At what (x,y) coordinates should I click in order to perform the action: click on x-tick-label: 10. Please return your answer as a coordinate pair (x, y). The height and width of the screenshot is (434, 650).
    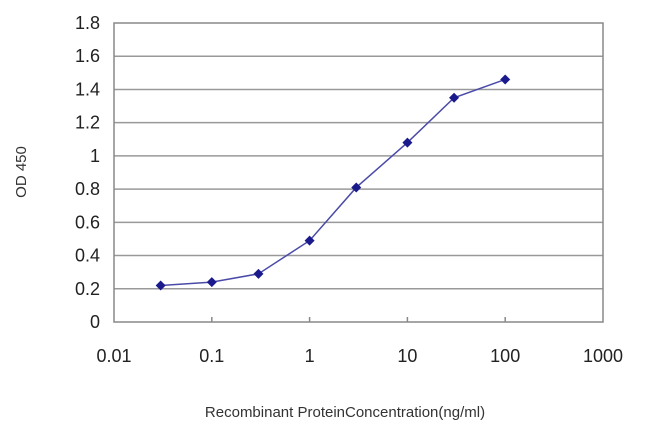
    Looking at the image, I should click on (407, 356).